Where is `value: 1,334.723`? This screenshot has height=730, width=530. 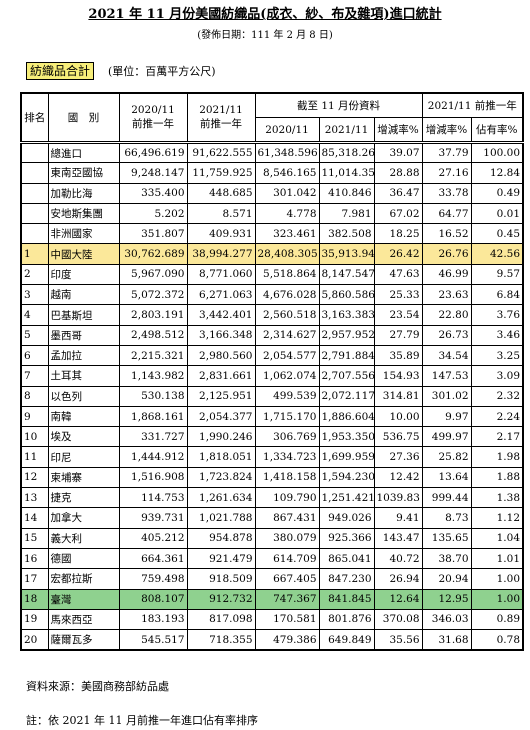 value: 1,334.723 is located at coordinates (287, 457).